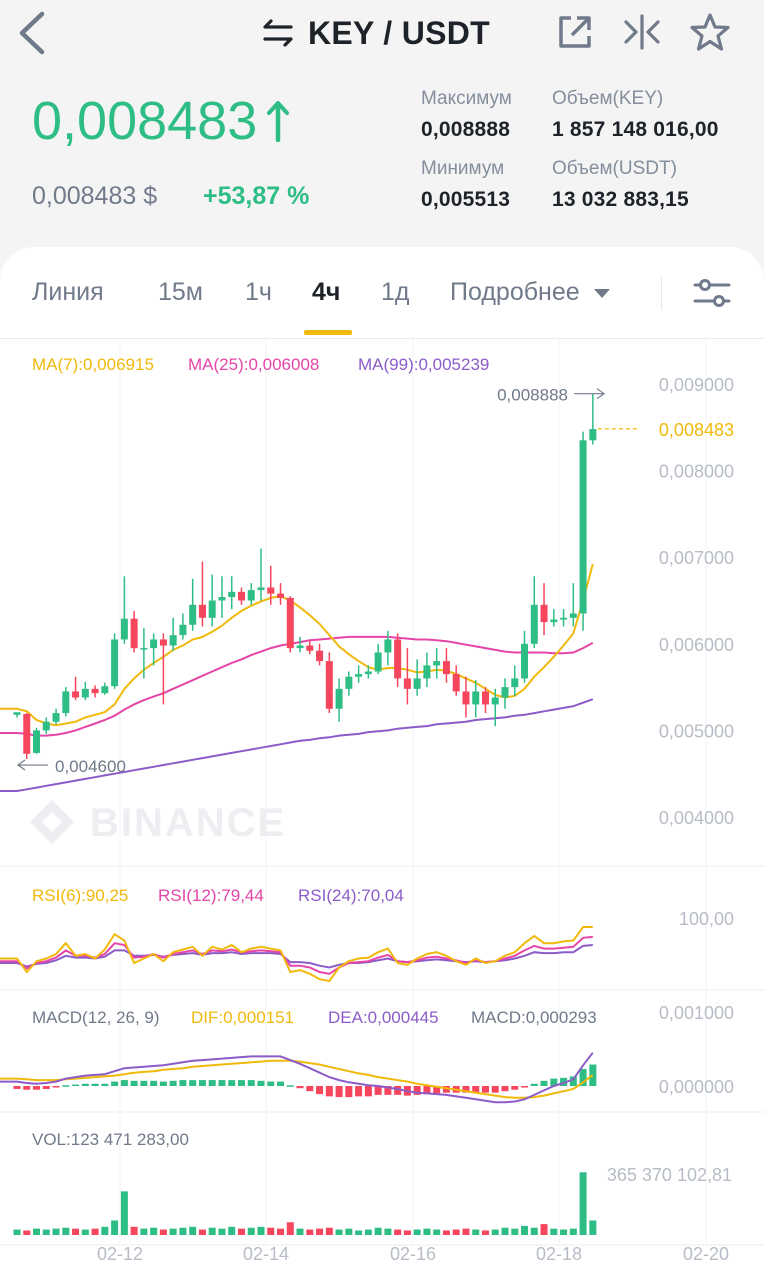 Image resolution: width=764 pixels, height=1280 pixels. What do you see at coordinates (532, 395) in the screenshot?
I see `high-marker-label: 0,008888` at bounding box center [532, 395].